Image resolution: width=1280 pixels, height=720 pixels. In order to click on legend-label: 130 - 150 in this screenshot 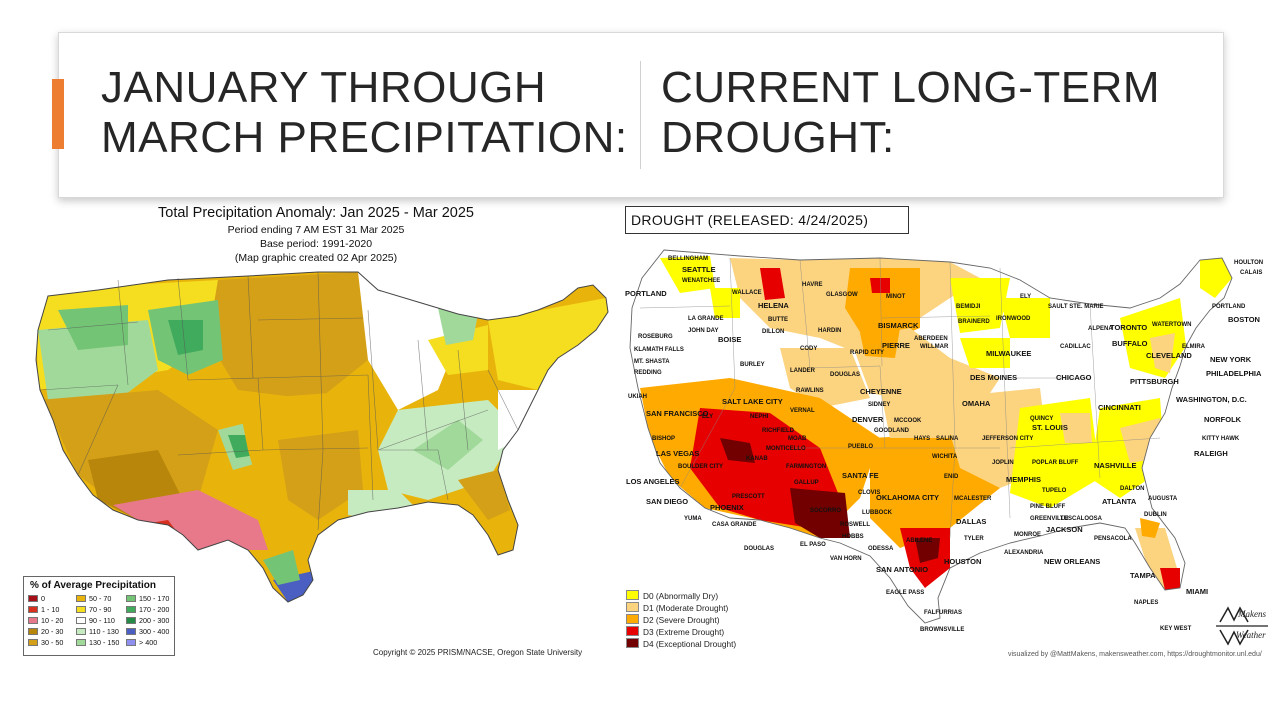, I will do `click(104, 642)`.